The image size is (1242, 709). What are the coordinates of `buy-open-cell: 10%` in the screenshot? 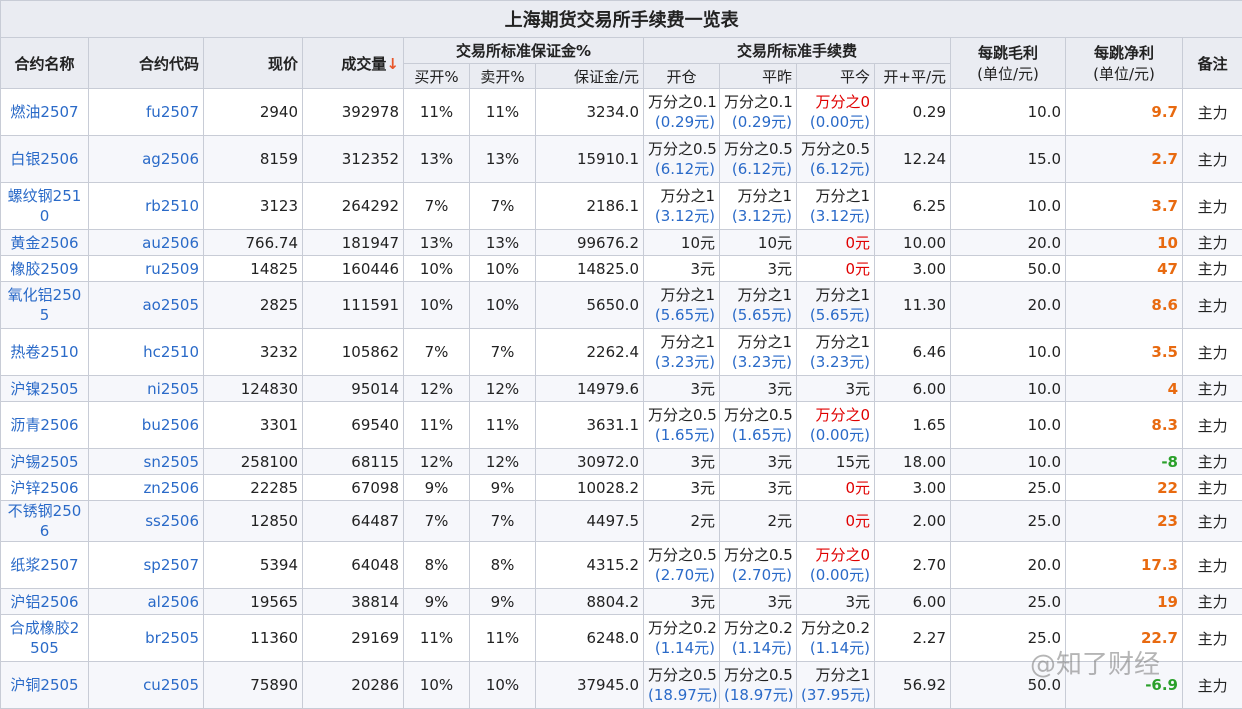 It's located at (437, 685).